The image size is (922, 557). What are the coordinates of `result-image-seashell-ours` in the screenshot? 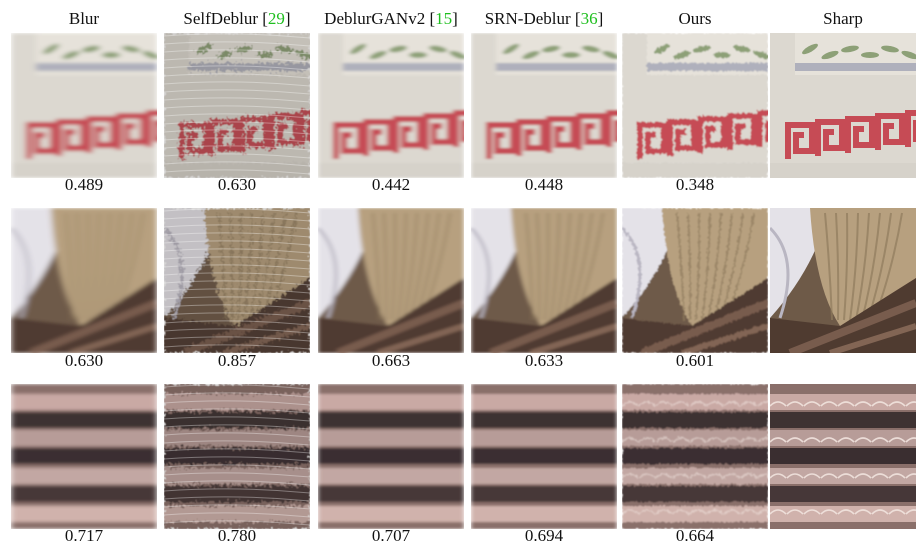 It's located at (695, 280).